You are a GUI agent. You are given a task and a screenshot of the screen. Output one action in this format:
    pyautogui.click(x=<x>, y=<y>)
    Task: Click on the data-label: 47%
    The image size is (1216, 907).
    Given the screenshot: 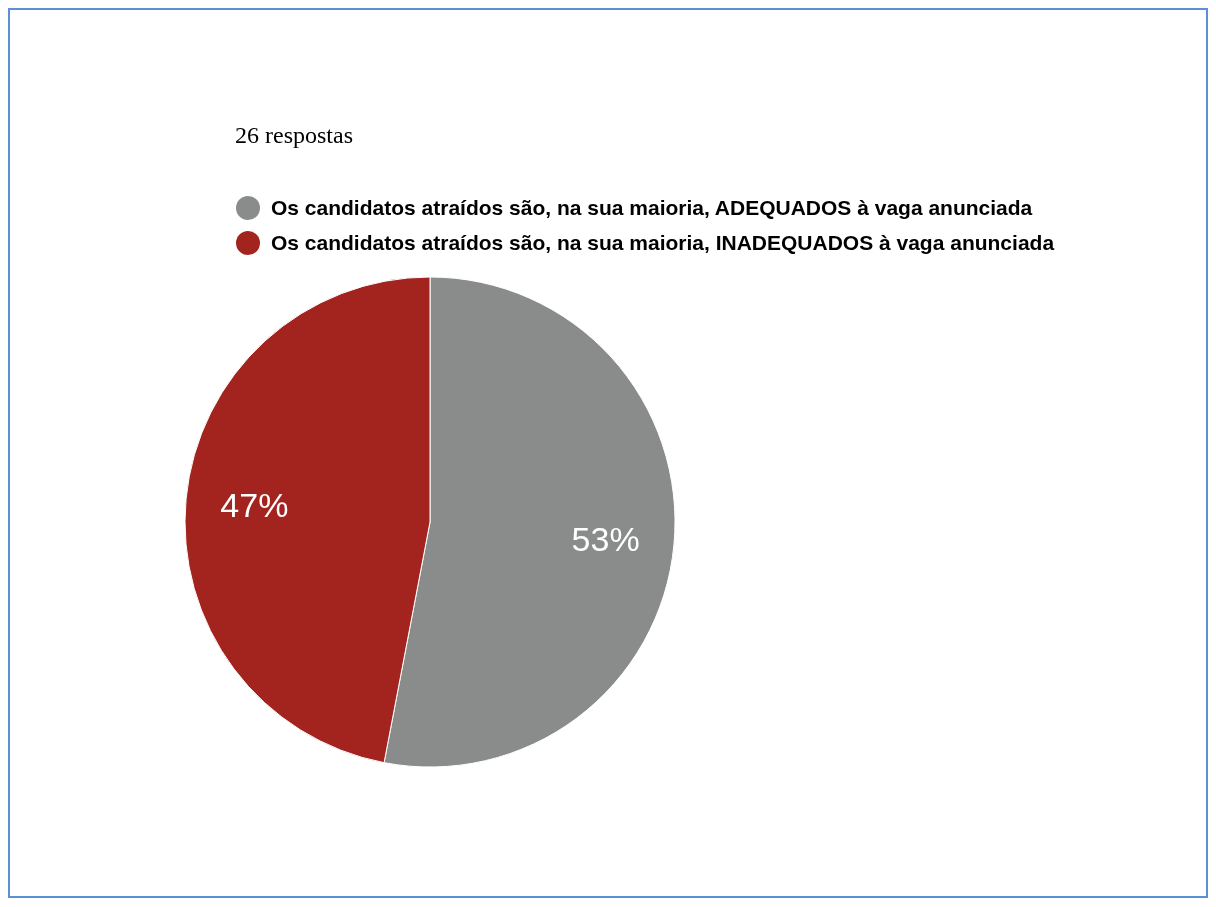 What is the action you would take?
    pyautogui.click(x=254, y=505)
    